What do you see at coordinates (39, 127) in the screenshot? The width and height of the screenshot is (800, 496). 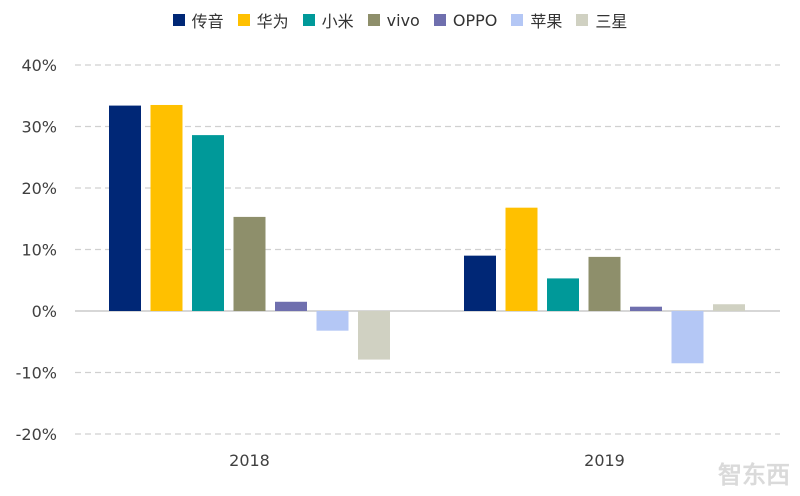 I see `y-tick-label: 30%` at bounding box center [39, 127].